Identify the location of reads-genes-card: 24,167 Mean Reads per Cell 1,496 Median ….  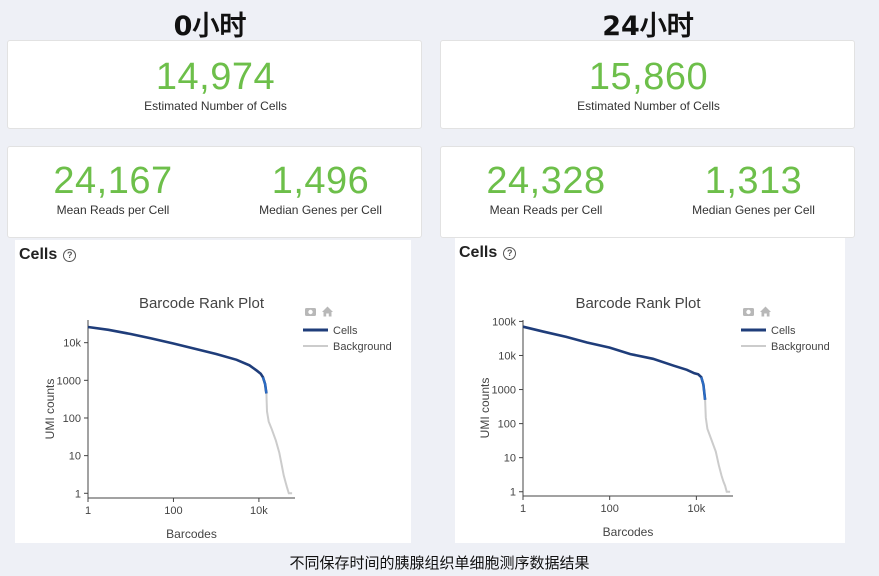
(214, 192).